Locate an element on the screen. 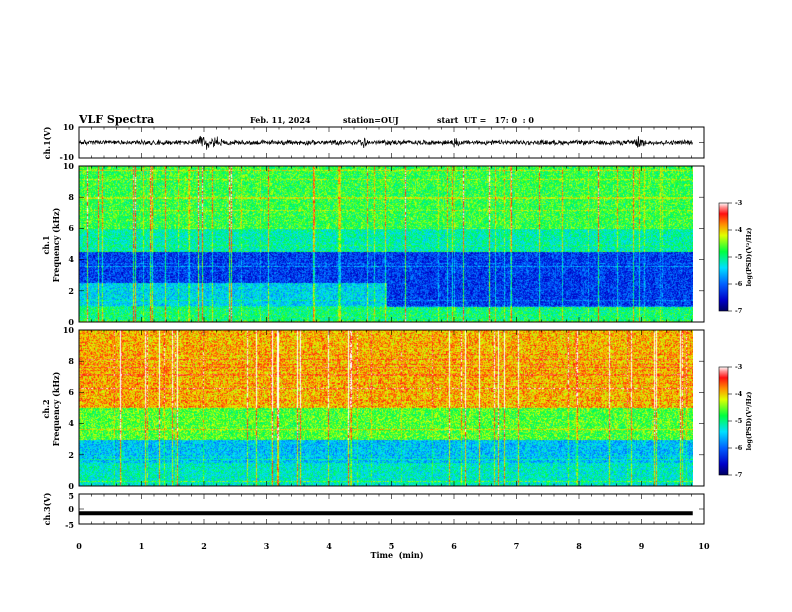 Image resolution: width=792 pixels, height=612 pixels. ch3-ytick-m5: -5 is located at coordinates (69, 525).